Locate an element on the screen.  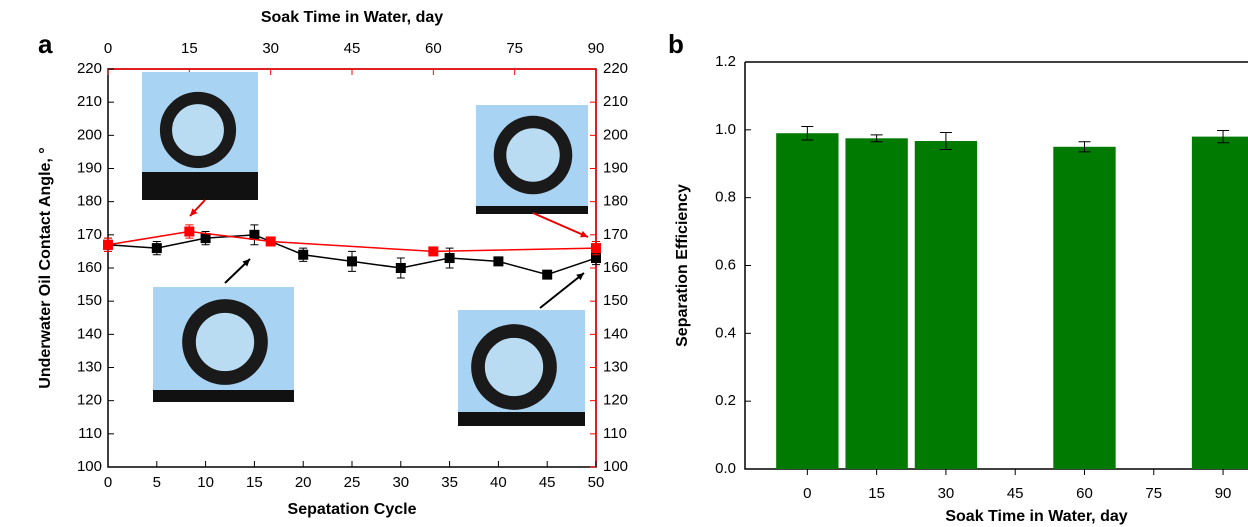
y-tick-label: 150 is located at coordinates (89, 300).